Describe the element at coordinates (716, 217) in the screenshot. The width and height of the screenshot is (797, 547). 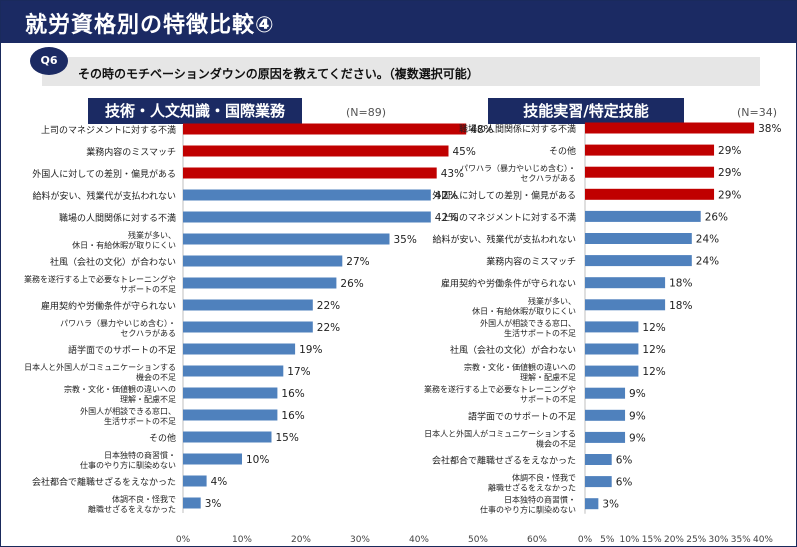
I see `right-value-label: 26%` at that location.